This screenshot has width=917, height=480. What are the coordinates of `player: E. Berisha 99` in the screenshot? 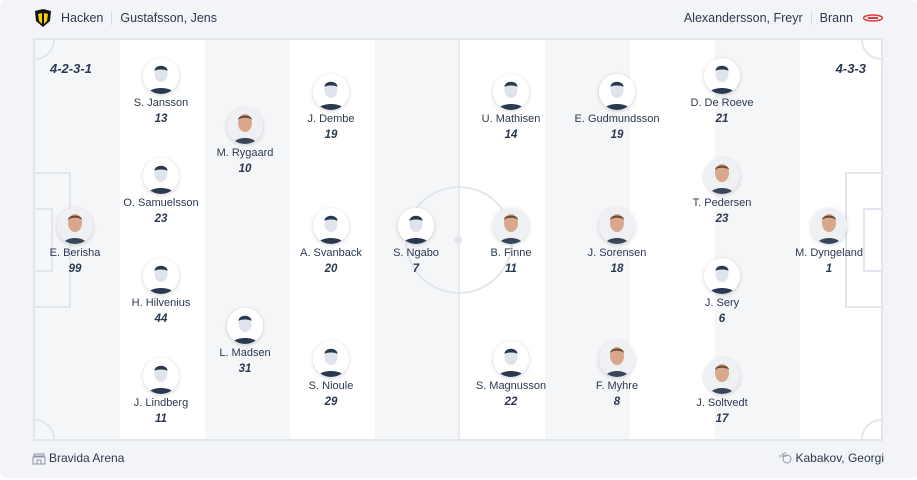 It's located at (82, 241).